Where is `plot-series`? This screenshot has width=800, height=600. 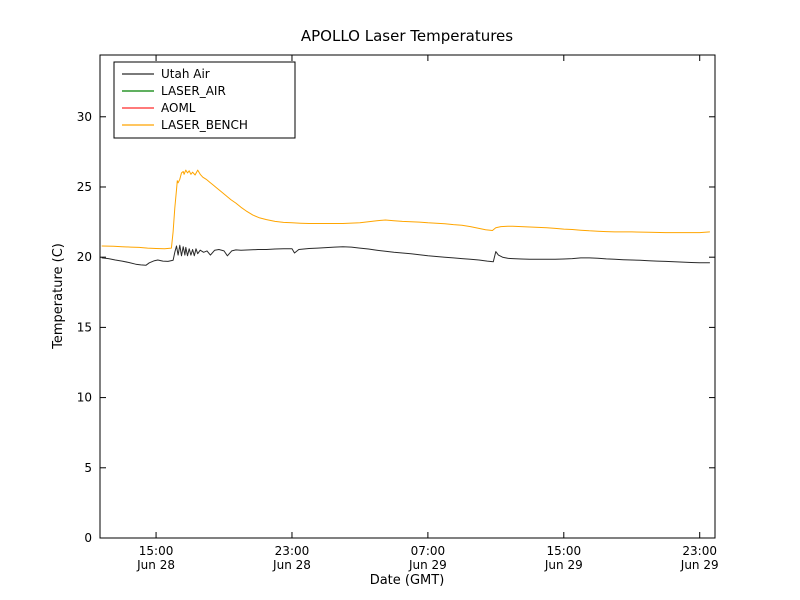 plot-series is located at coordinates (405, 217).